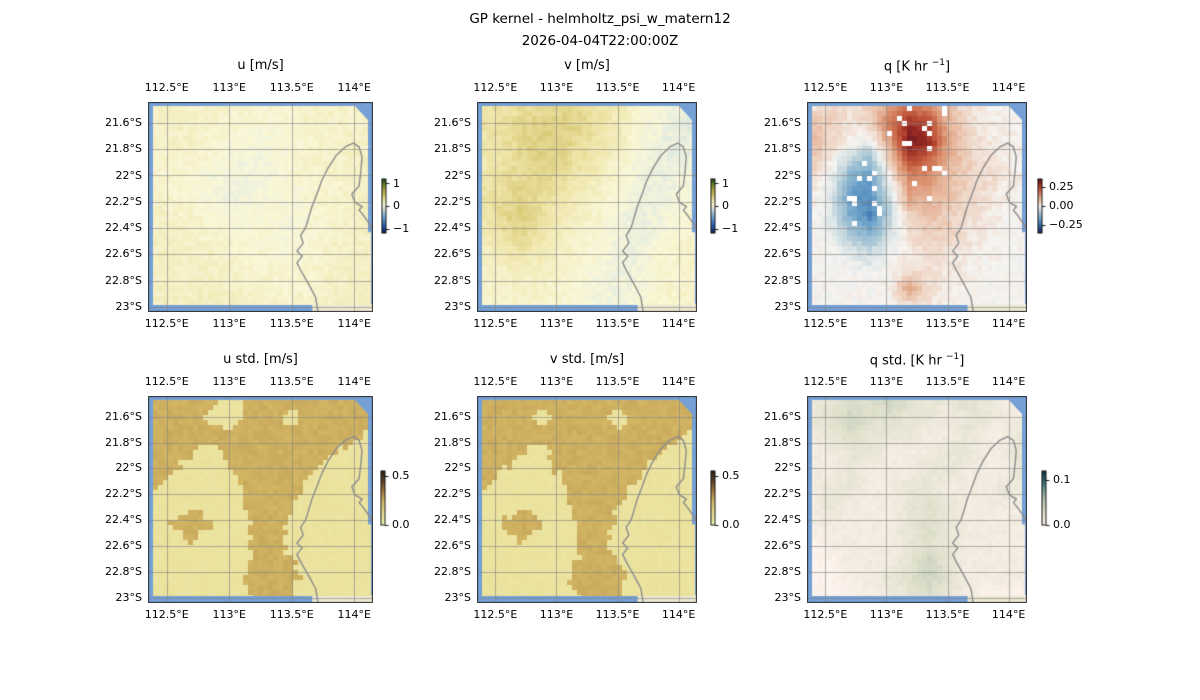  I want to click on panel-title-text: v [m/s], so click(587, 65).